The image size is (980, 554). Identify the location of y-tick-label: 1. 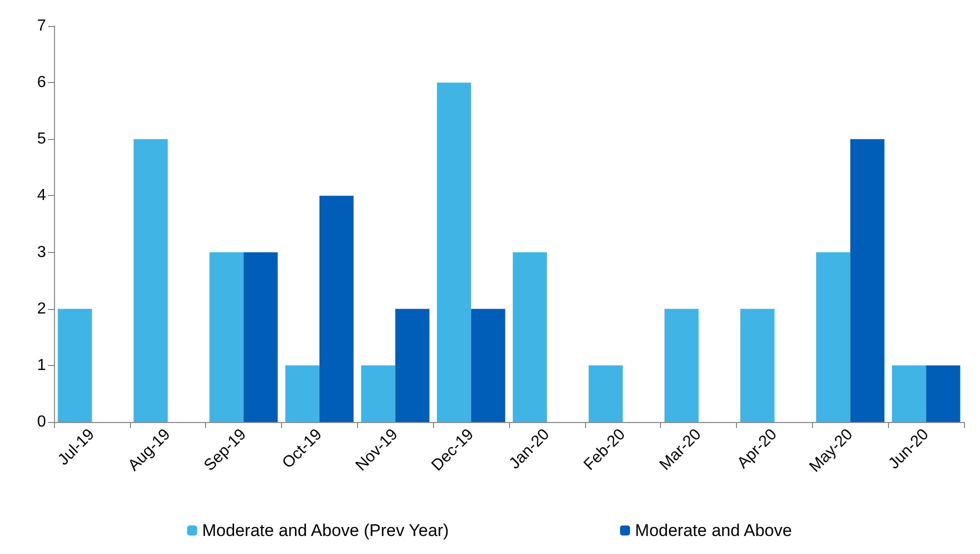
(41, 365).